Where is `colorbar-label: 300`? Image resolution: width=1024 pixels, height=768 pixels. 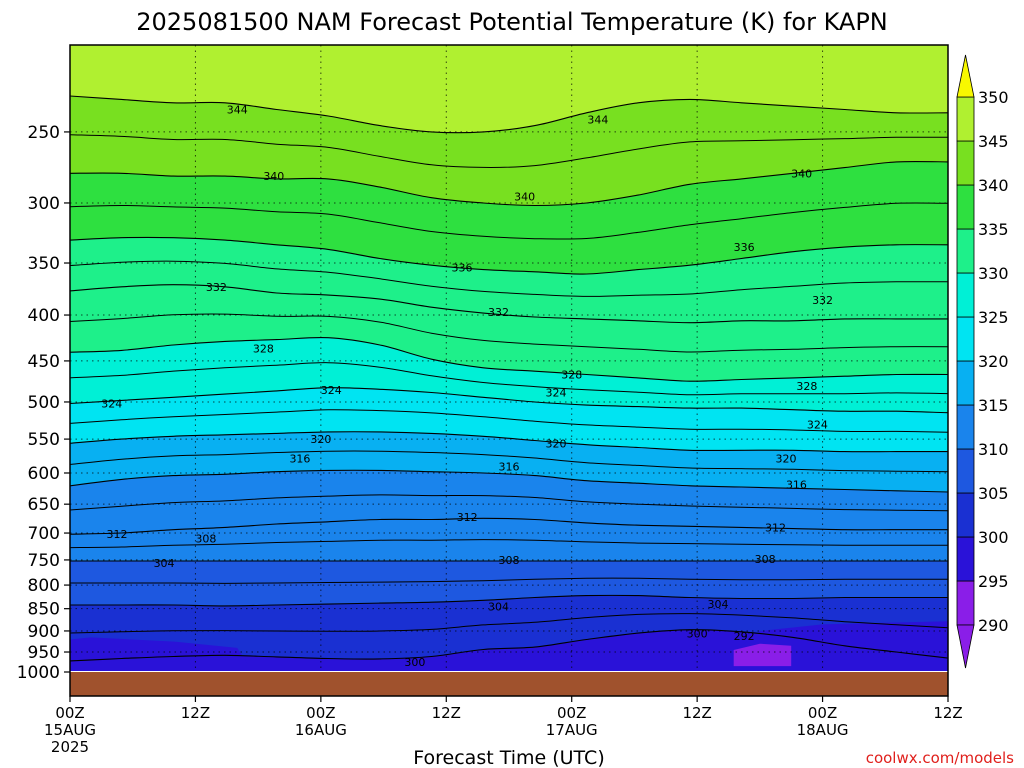 colorbar-label: 300 is located at coordinates (993, 537).